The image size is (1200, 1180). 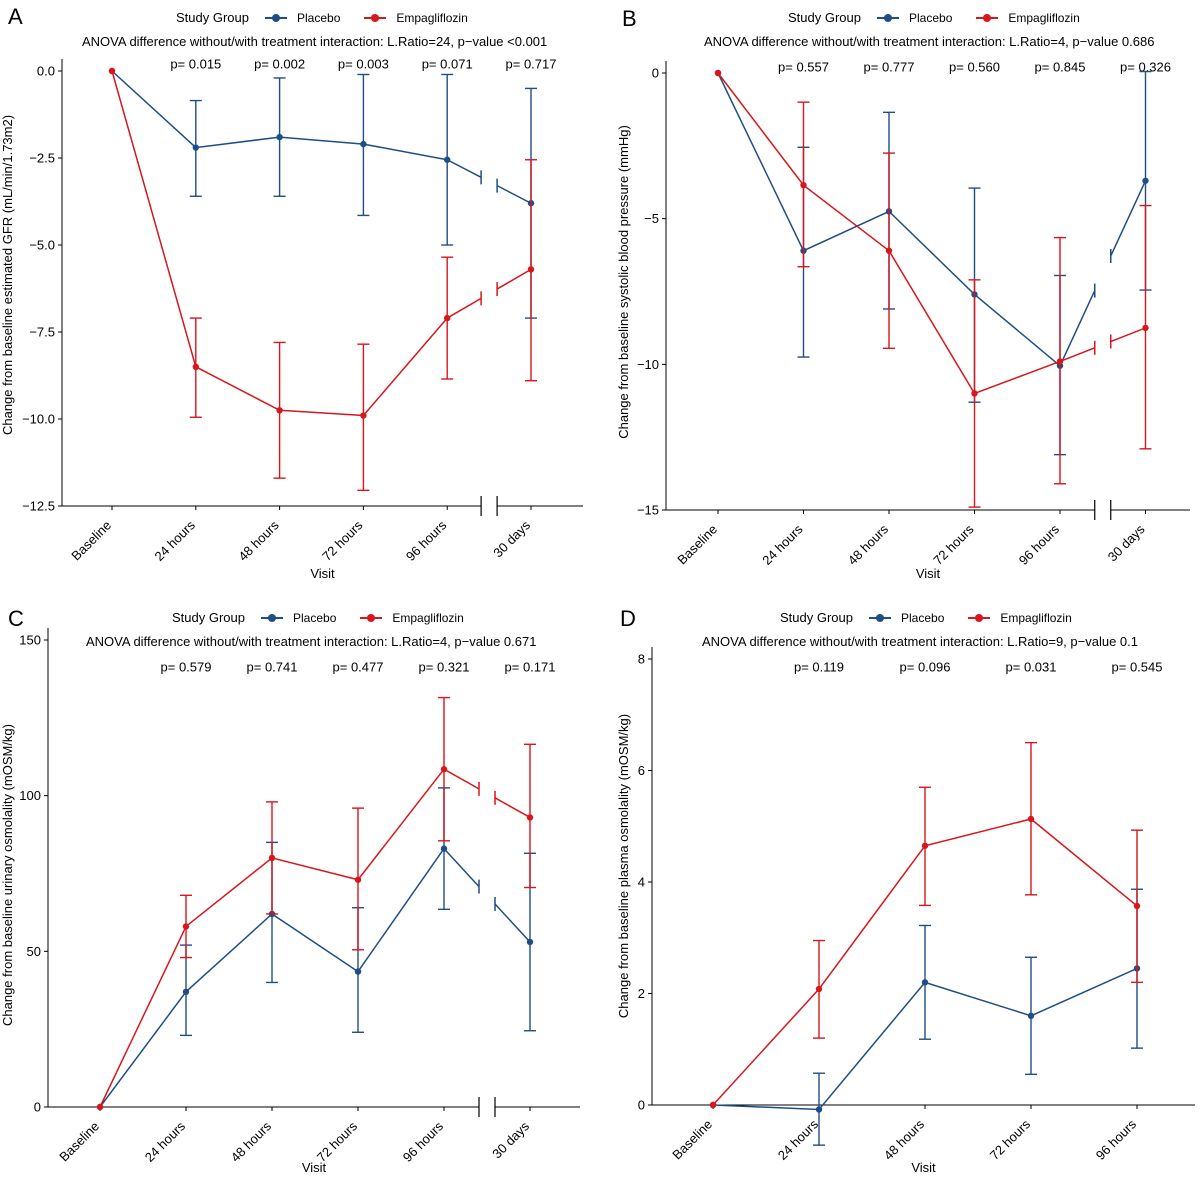 What do you see at coordinates (889, 67) in the screenshot?
I see `p-value-label: p= 0.777` at bounding box center [889, 67].